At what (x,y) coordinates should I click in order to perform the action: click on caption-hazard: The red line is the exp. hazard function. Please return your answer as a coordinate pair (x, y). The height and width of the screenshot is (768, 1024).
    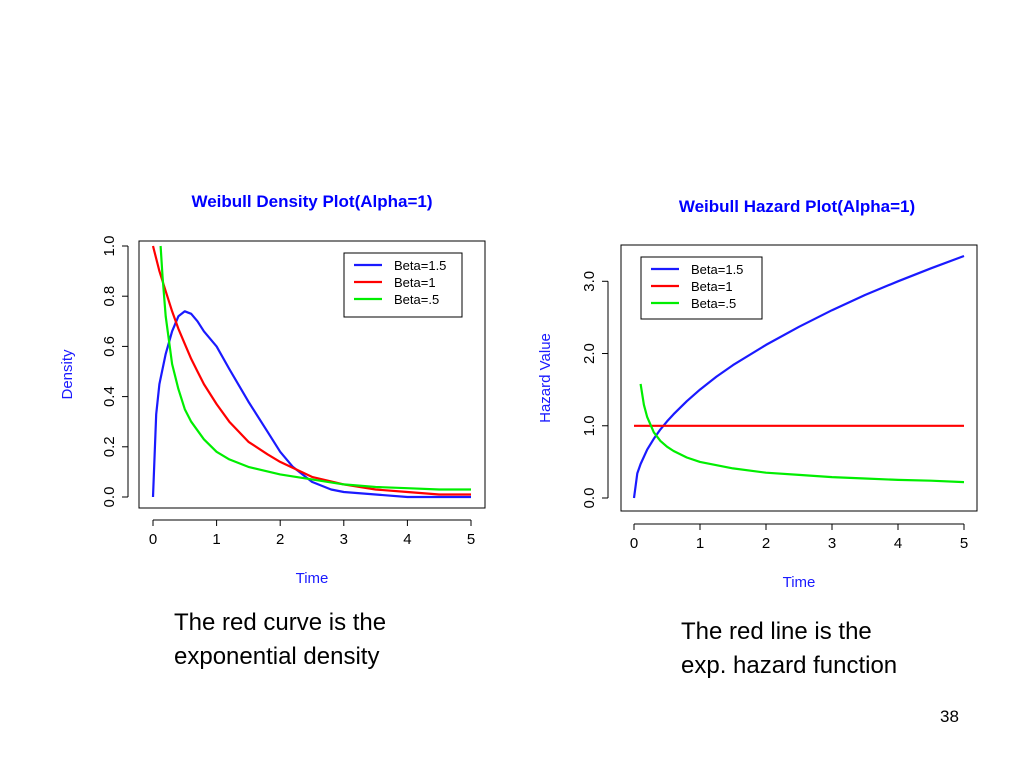
    Looking at the image, I should click on (789, 649).